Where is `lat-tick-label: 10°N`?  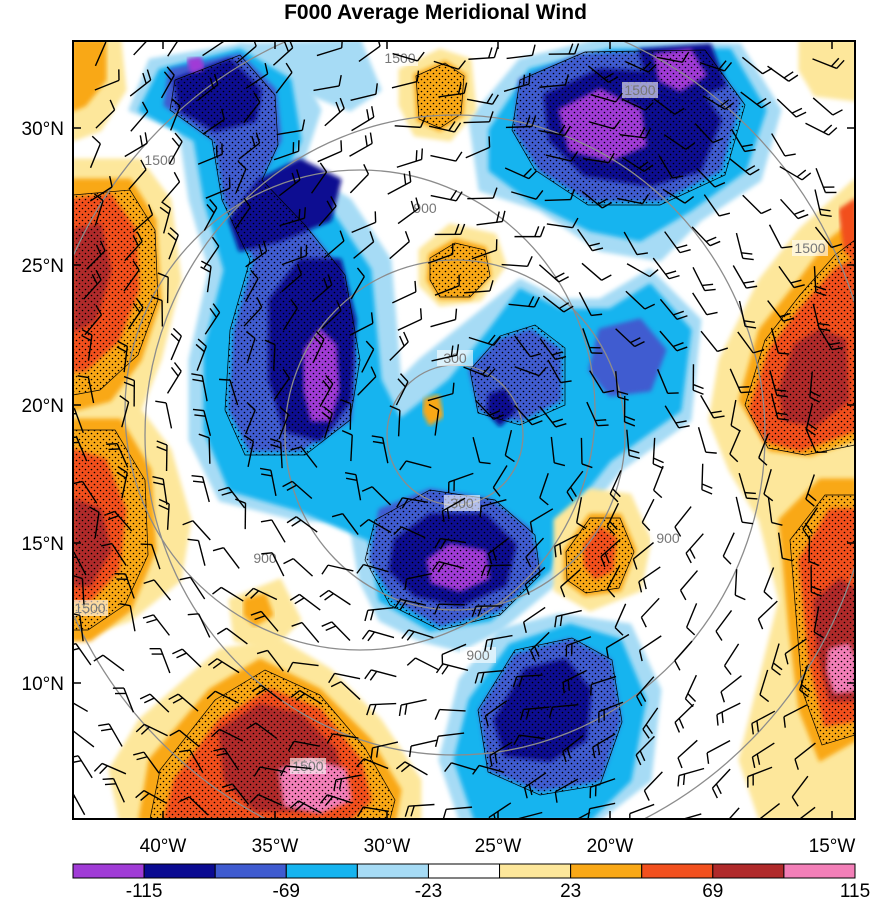 lat-tick-label: 10°N is located at coordinates (43, 684).